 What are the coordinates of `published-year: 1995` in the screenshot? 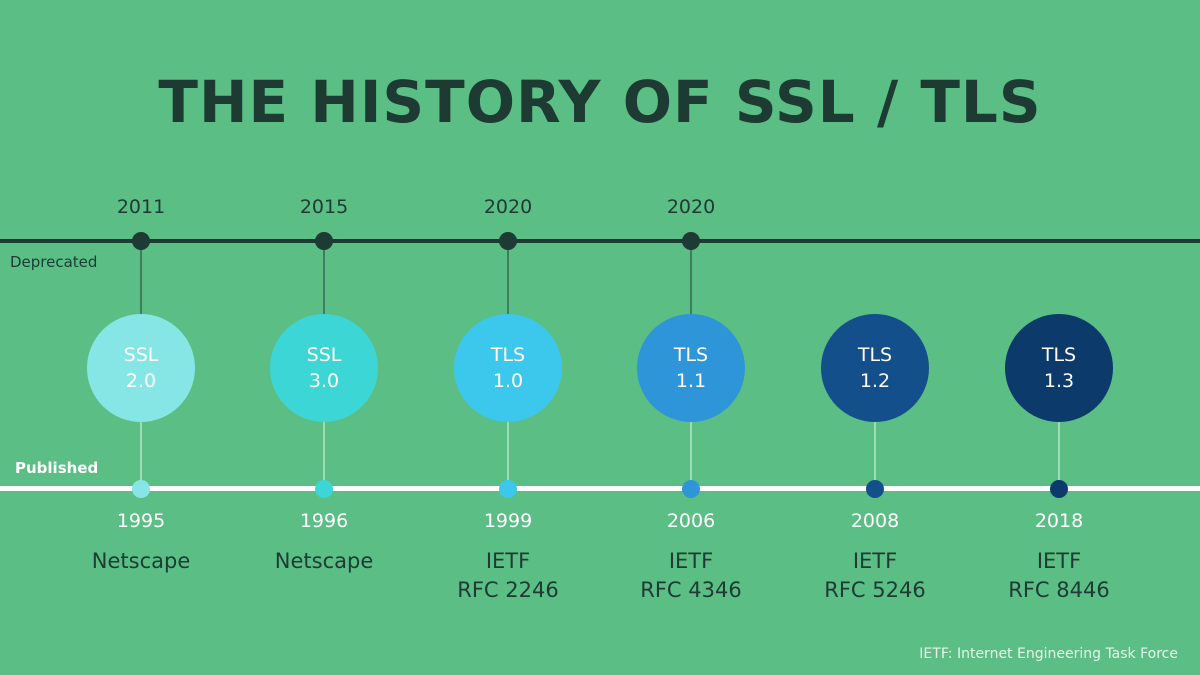 It's located at (141, 521).